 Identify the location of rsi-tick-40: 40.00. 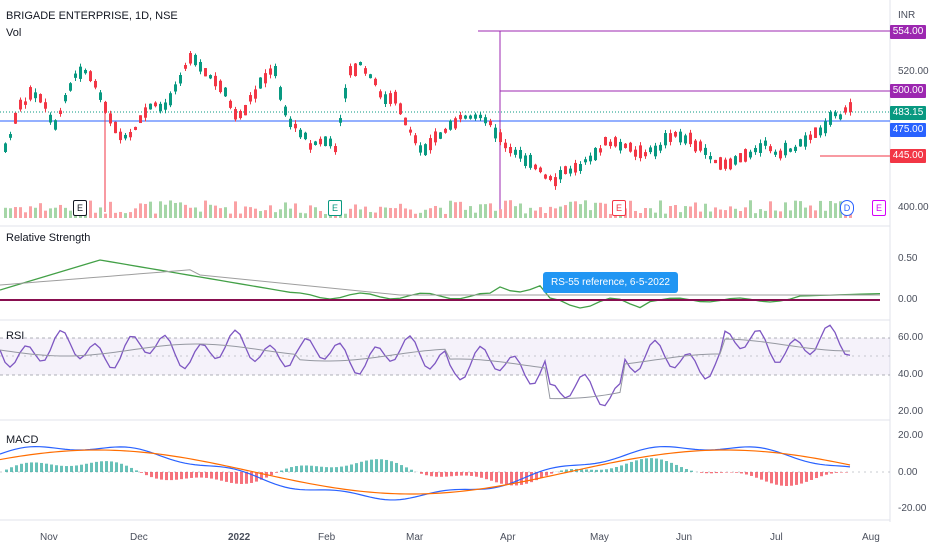
(911, 374).